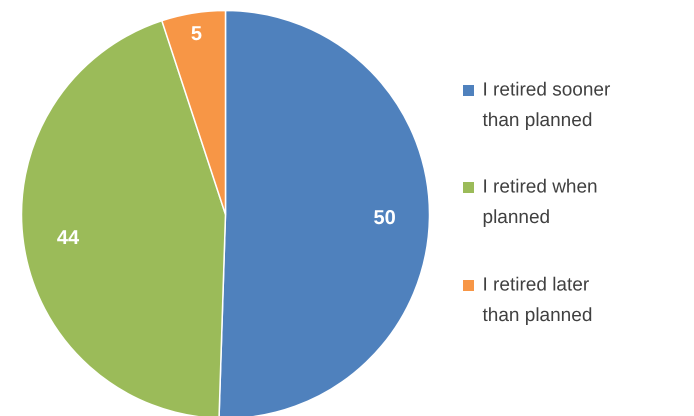 The image size is (694, 416). Describe the element at coordinates (384, 218) in the screenshot. I see `data-label: 50` at that location.